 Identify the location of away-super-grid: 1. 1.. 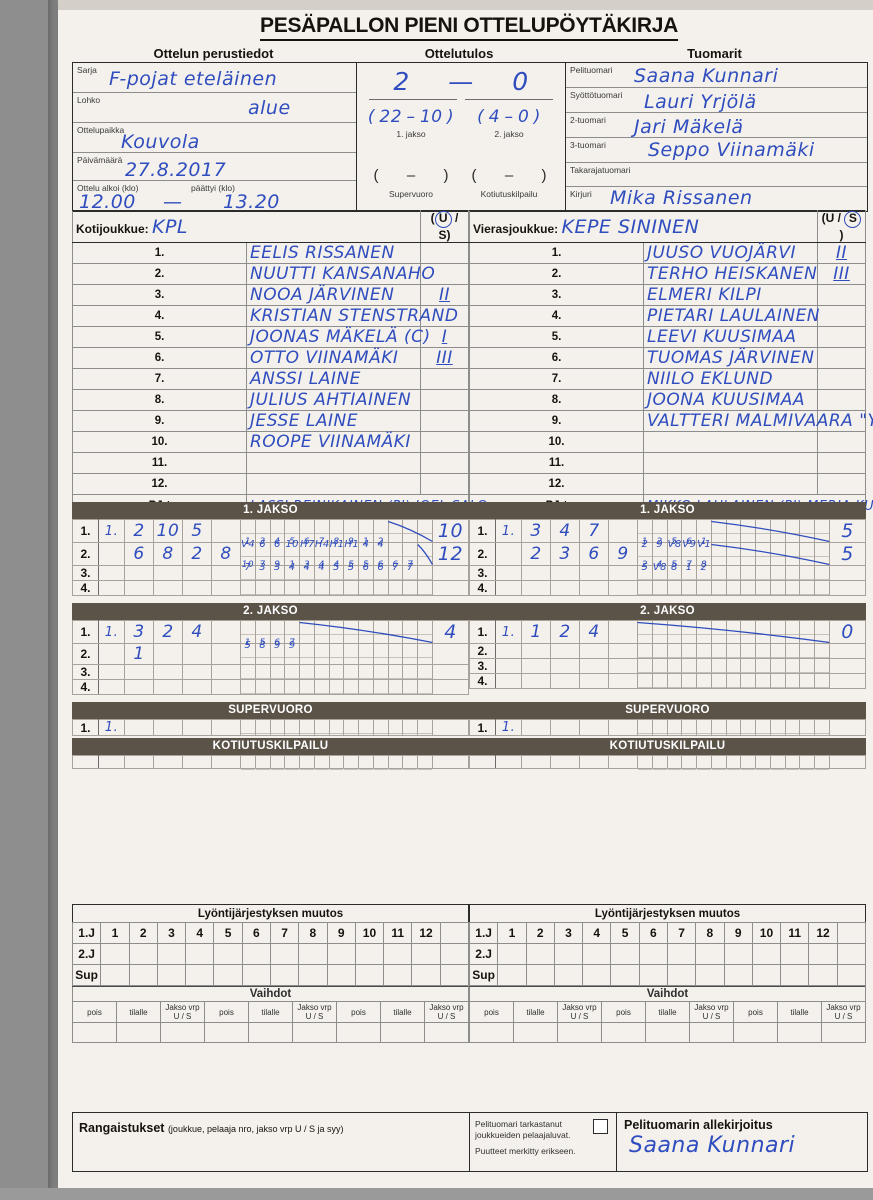
(667, 727).